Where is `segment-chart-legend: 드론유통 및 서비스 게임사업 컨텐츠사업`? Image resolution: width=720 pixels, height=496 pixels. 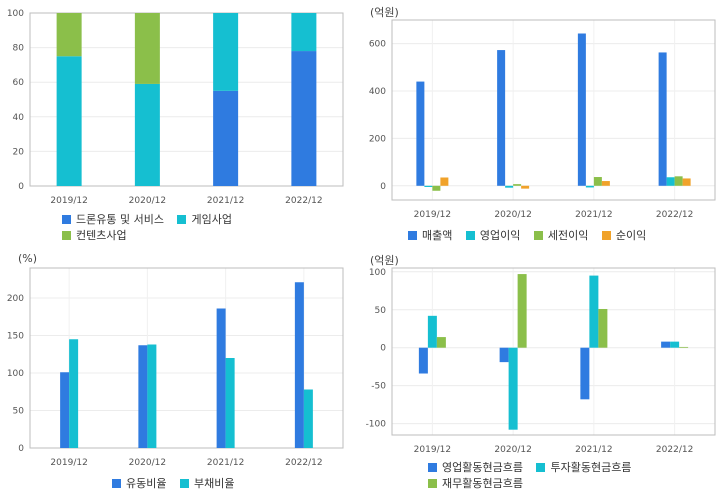
segment-chart-legend: 드론유통 및 서비스 게임사업 컨텐츠사업 is located at coordinates (152, 228).